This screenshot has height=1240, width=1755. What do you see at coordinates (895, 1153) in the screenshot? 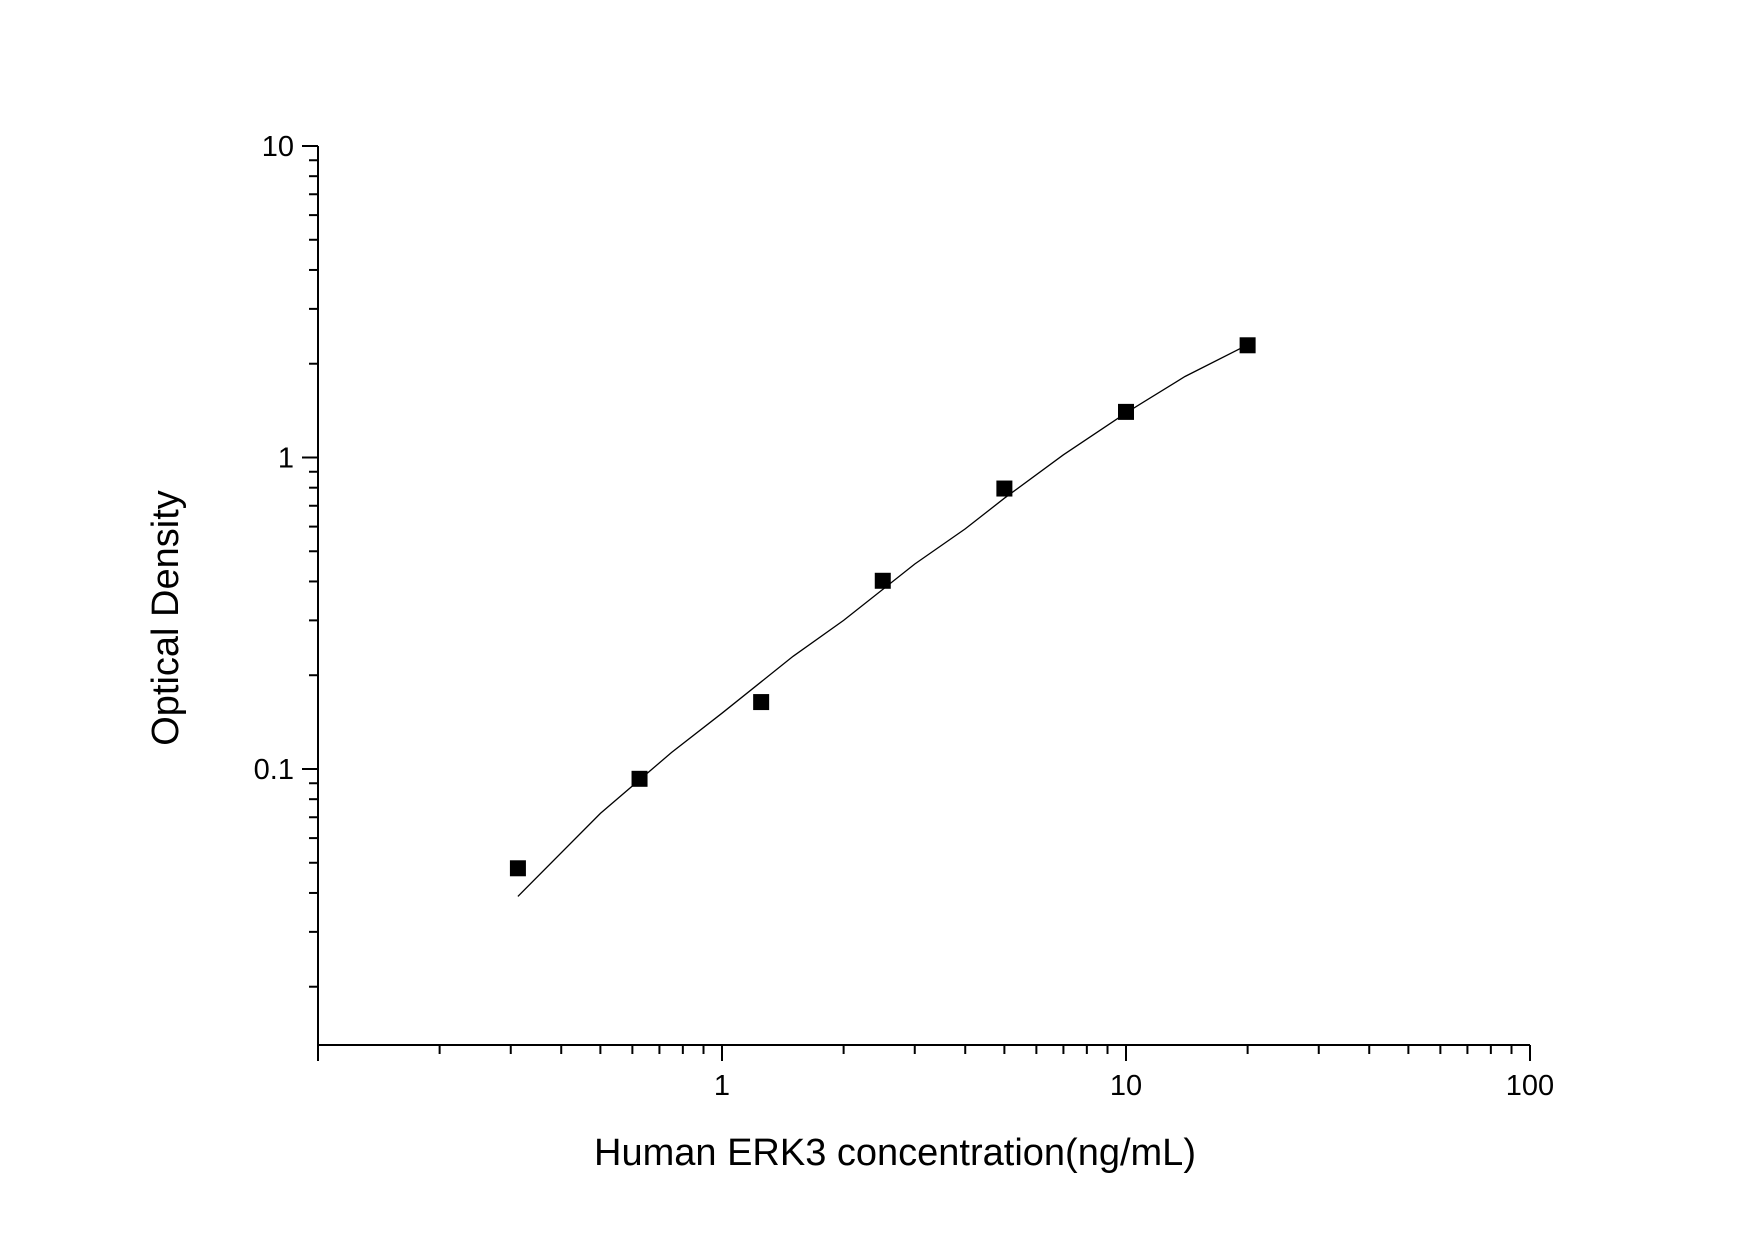
I see `x-axis-title: Human ERK3 concentration(ng/mL)` at bounding box center [895, 1153].